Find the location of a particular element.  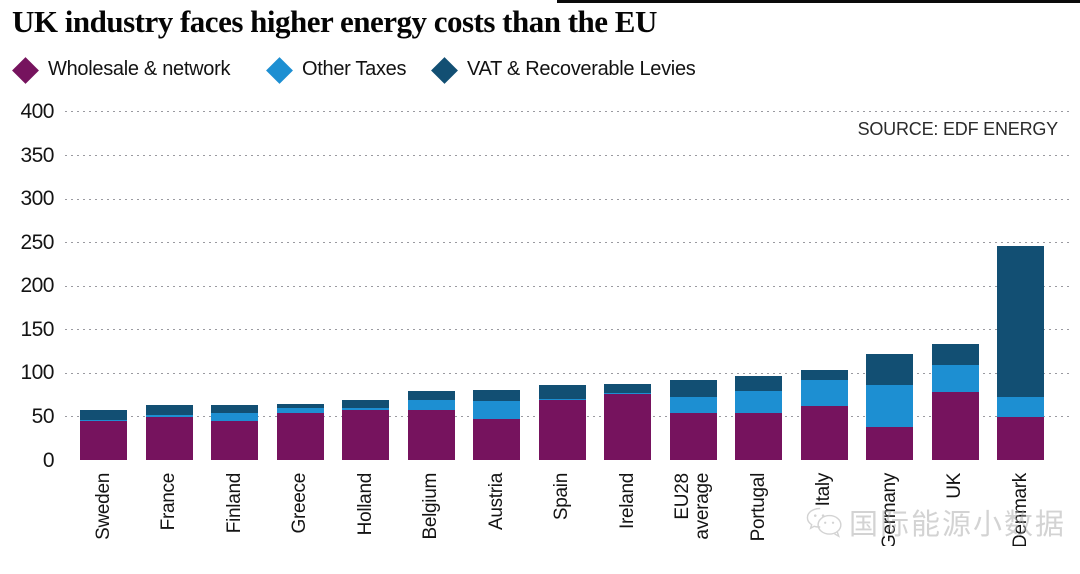

y-axis-label: 400 is located at coordinates (37, 111).